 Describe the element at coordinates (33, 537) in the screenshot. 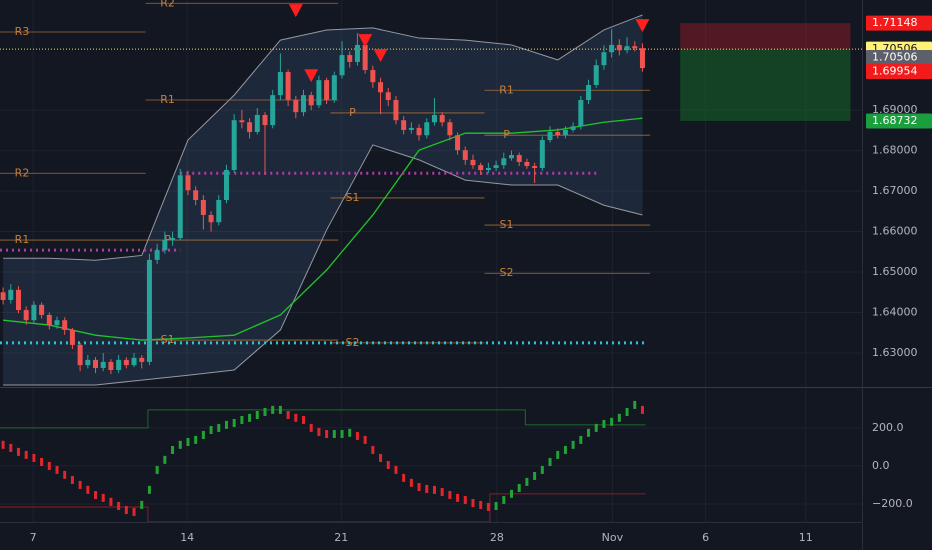

I see `x-tick-label: 7` at that location.